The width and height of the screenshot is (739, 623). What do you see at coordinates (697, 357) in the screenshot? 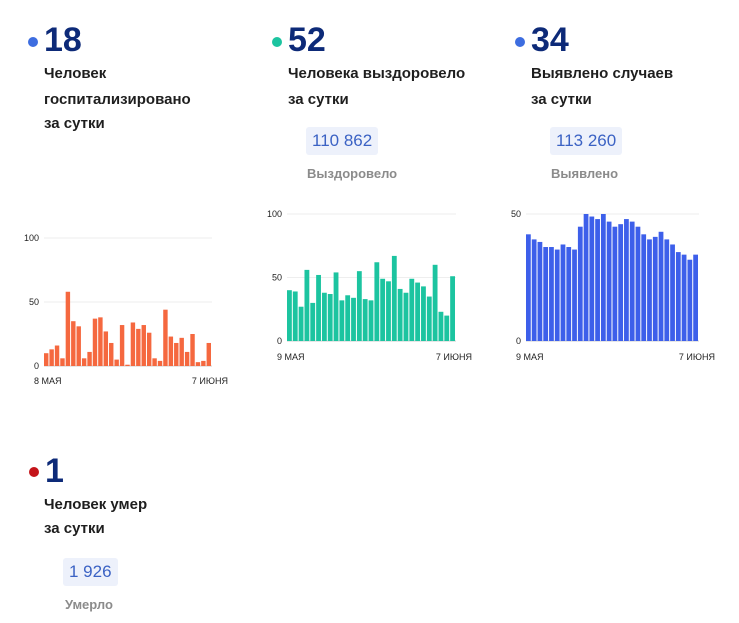
I see `cases-xlabel-end: 7 ИЮНЯ` at bounding box center [697, 357].